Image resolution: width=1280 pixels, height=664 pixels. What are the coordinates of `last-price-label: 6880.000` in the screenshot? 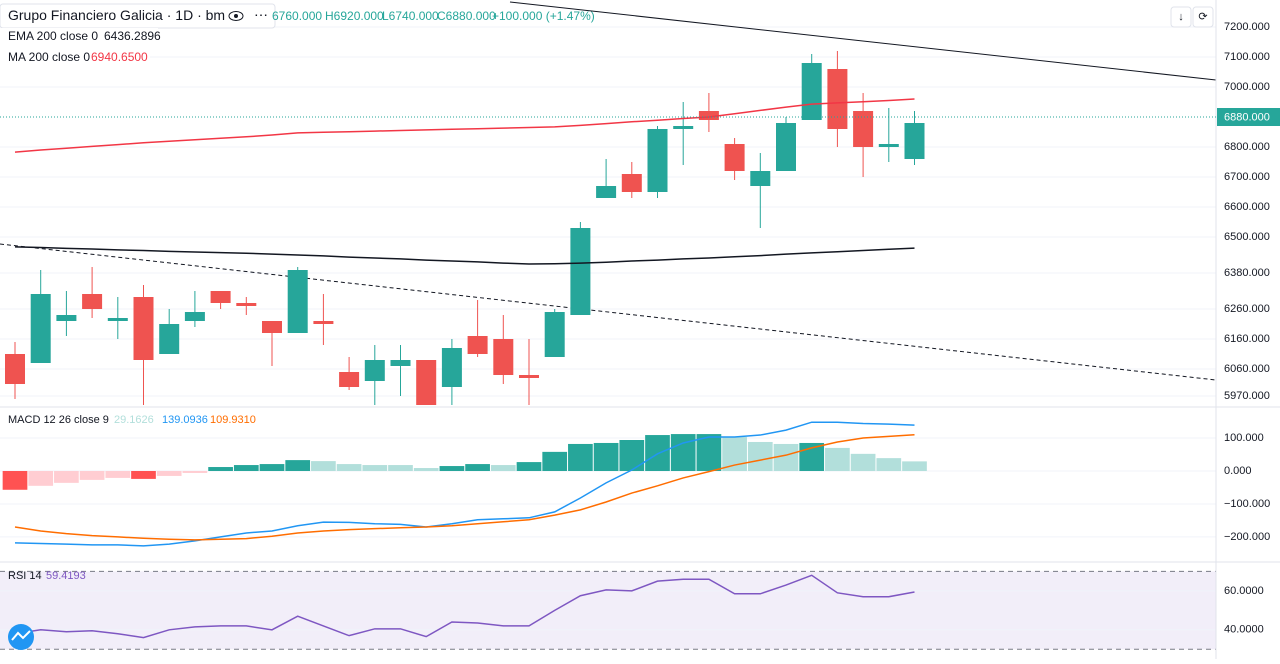 It's located at (1247, 117).